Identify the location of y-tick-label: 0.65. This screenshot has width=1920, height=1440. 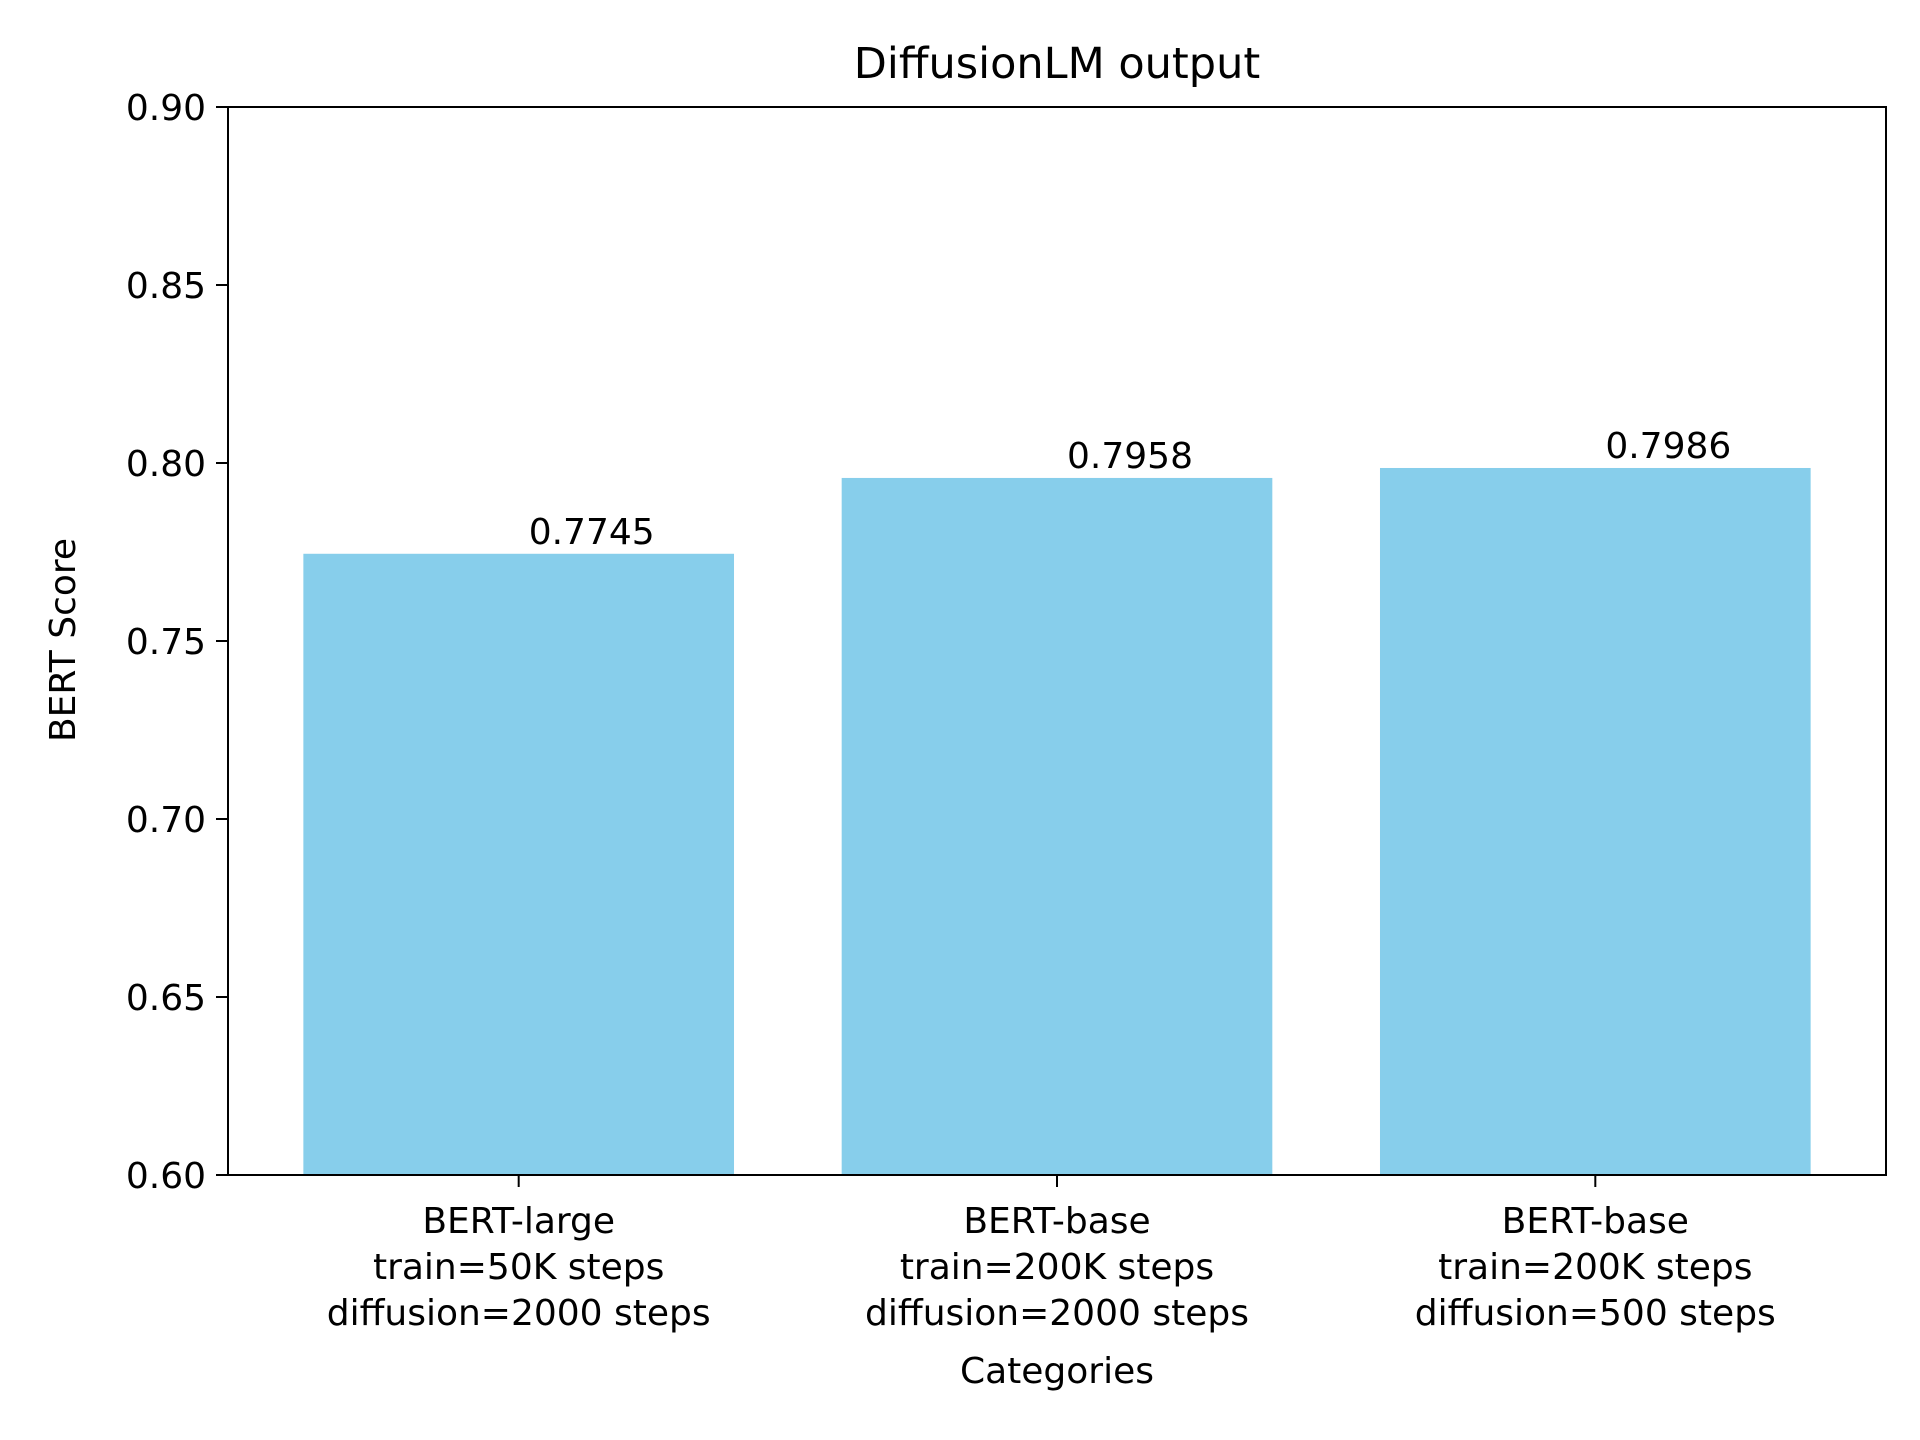
(166, 998).